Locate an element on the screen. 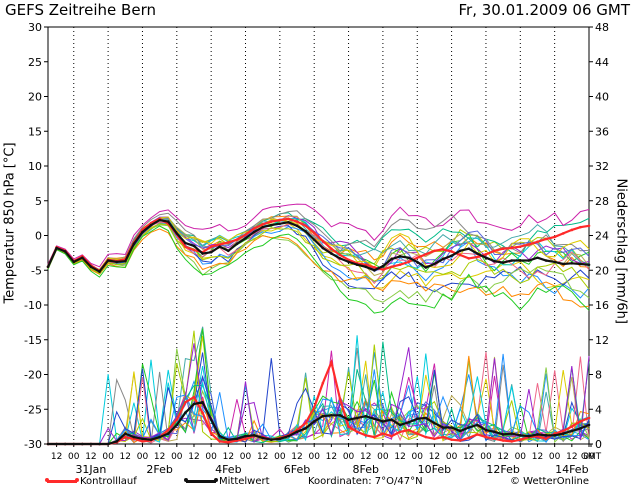 The width and height of the screenshot is (634, 490). precip-member-line is located at coordinates (319, 406).